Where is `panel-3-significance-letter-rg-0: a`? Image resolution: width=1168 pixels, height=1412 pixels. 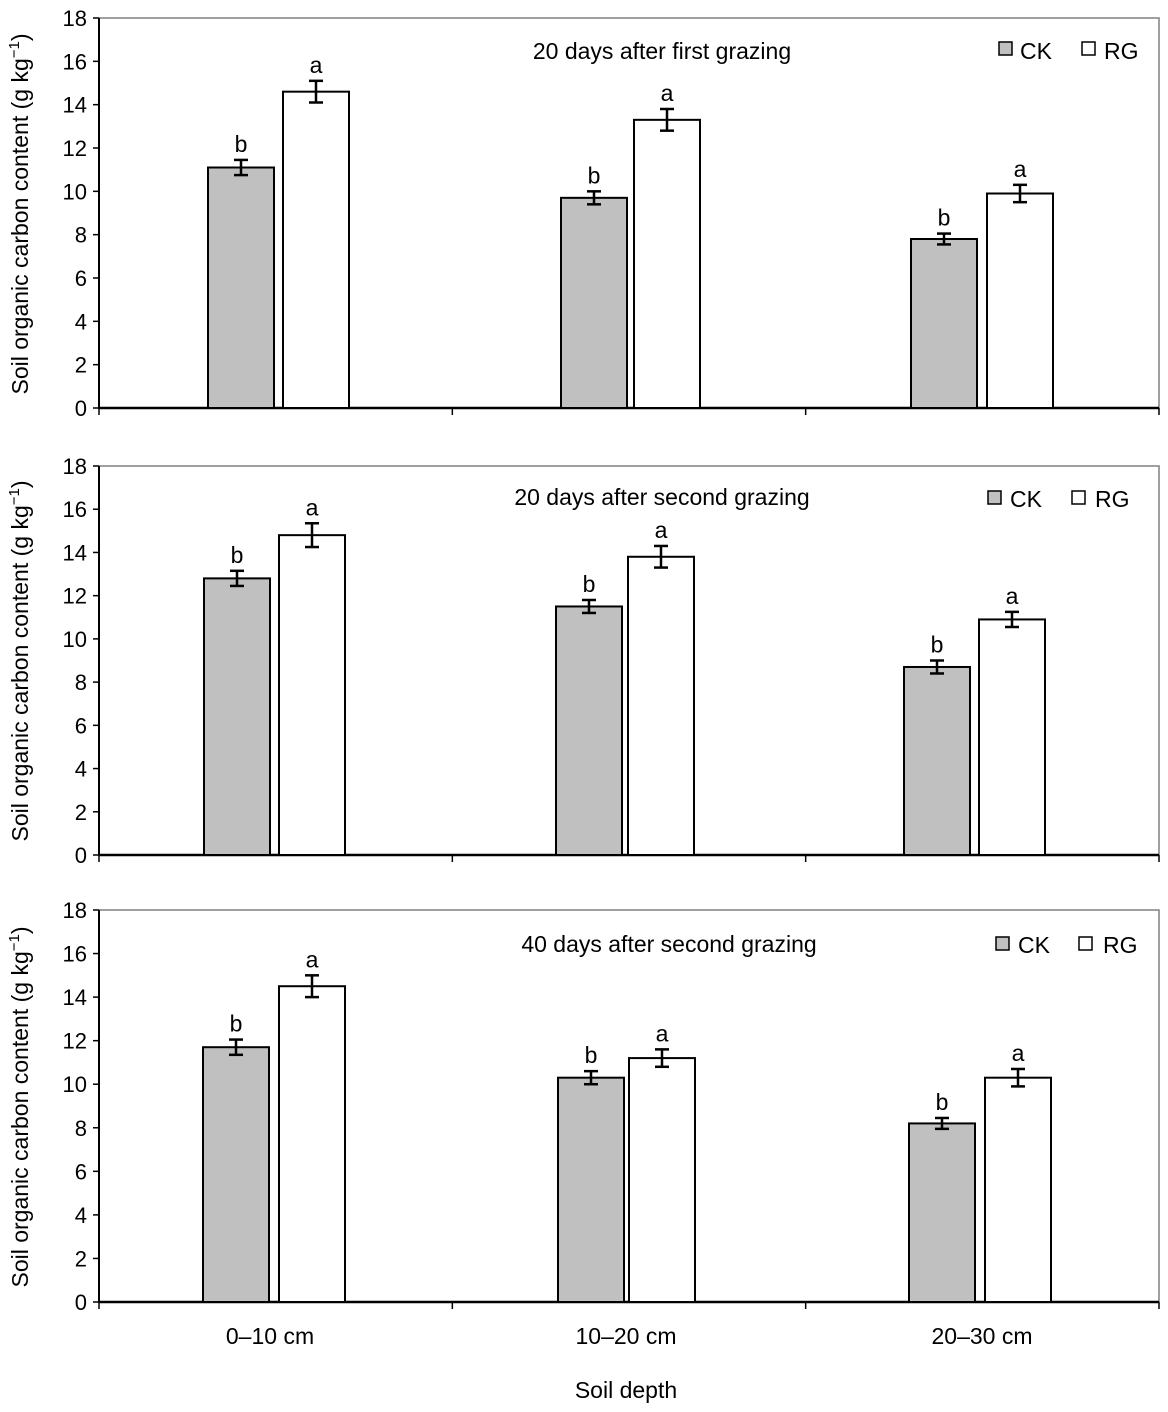 panel-3-significance-letter-rg-0: a is located at coordinates (312, 959).